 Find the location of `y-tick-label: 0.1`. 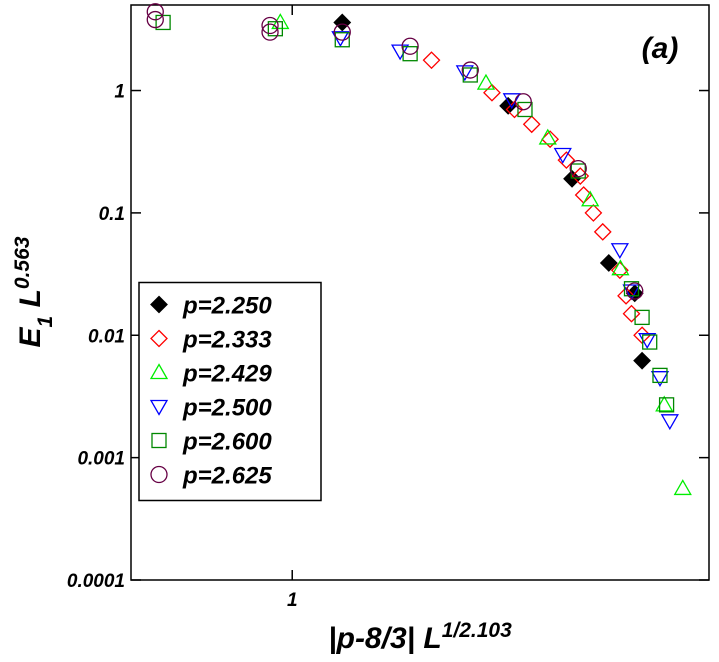

y-tick-label: 0.1 is located at coordinates (112, 214).